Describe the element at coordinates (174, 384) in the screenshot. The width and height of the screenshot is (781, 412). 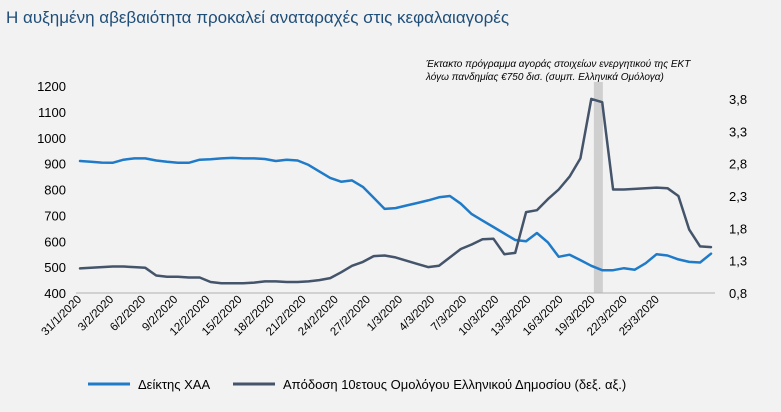
I see `legend-label-ase: Δείκτης ΧΑΑ` at that location.